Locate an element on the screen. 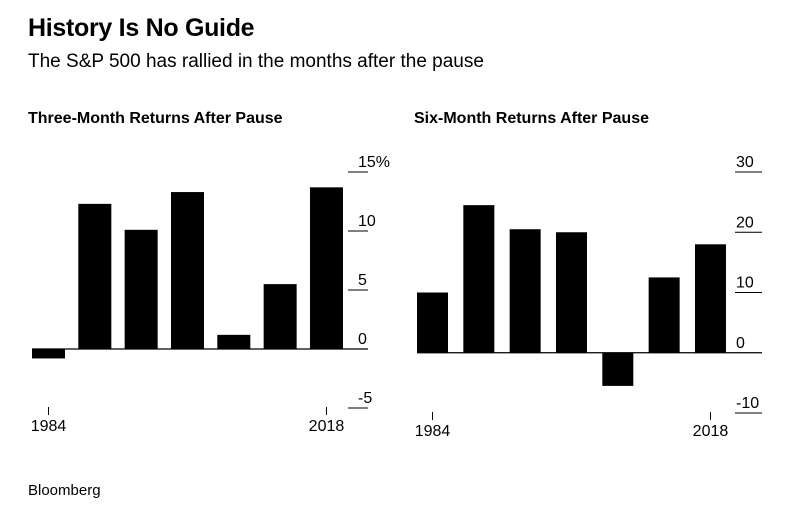 This screenshot has height=522, width=800. y-tick-label: -10 is located at coordinates (747, 403).